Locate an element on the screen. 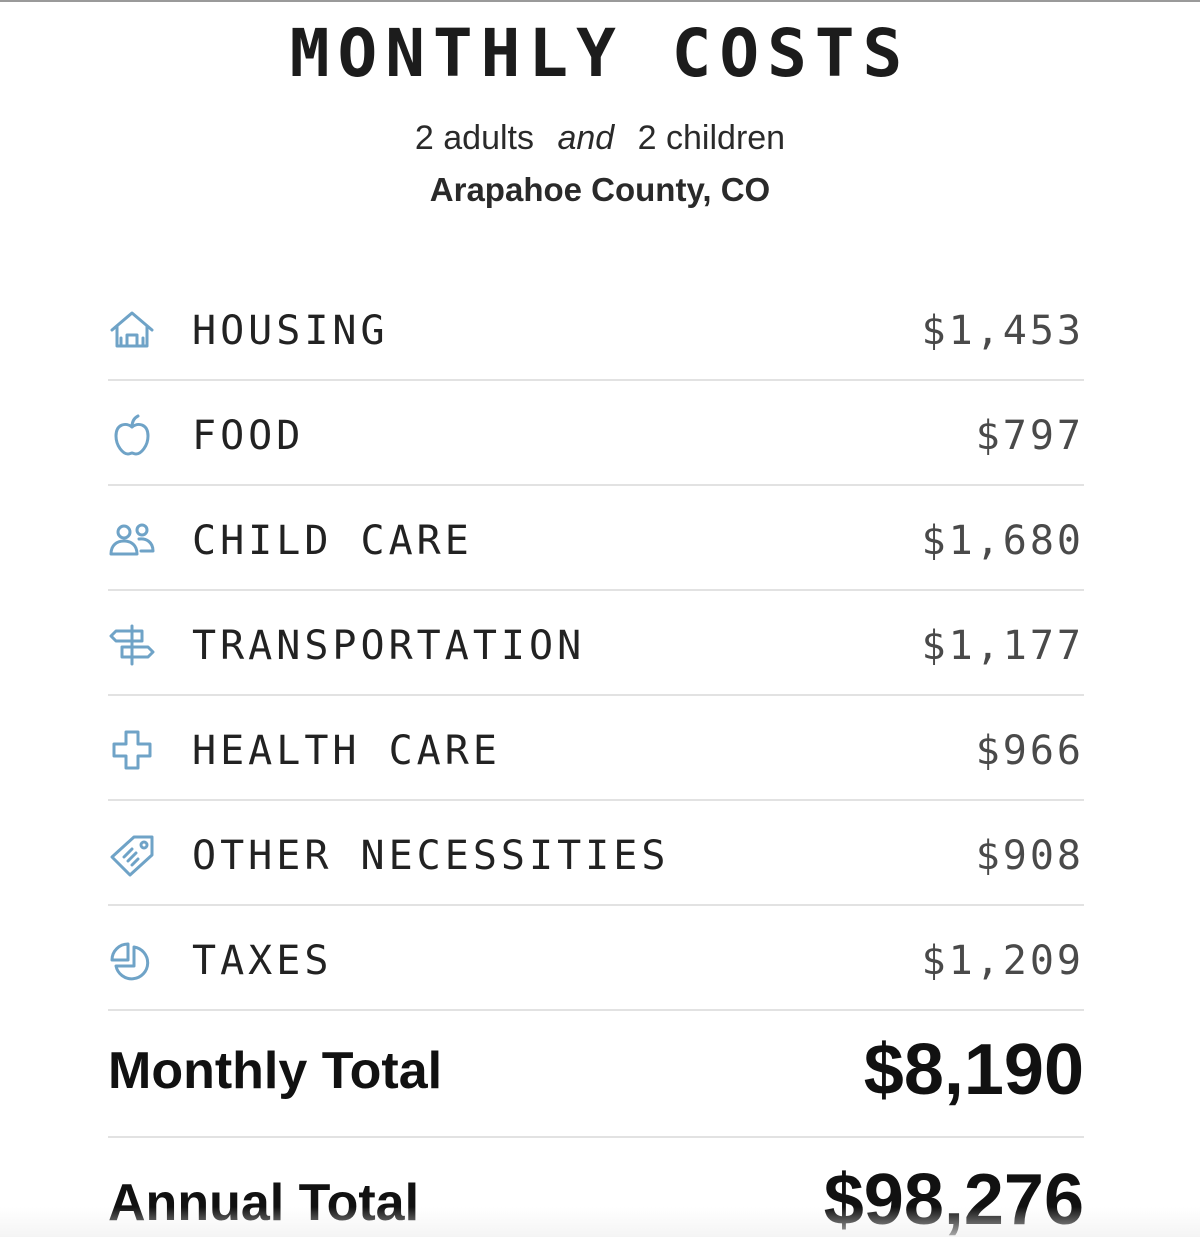 This screenshot has height=1237, width=1200. cost-label: HOUSING is located at coordinates (290, 331).